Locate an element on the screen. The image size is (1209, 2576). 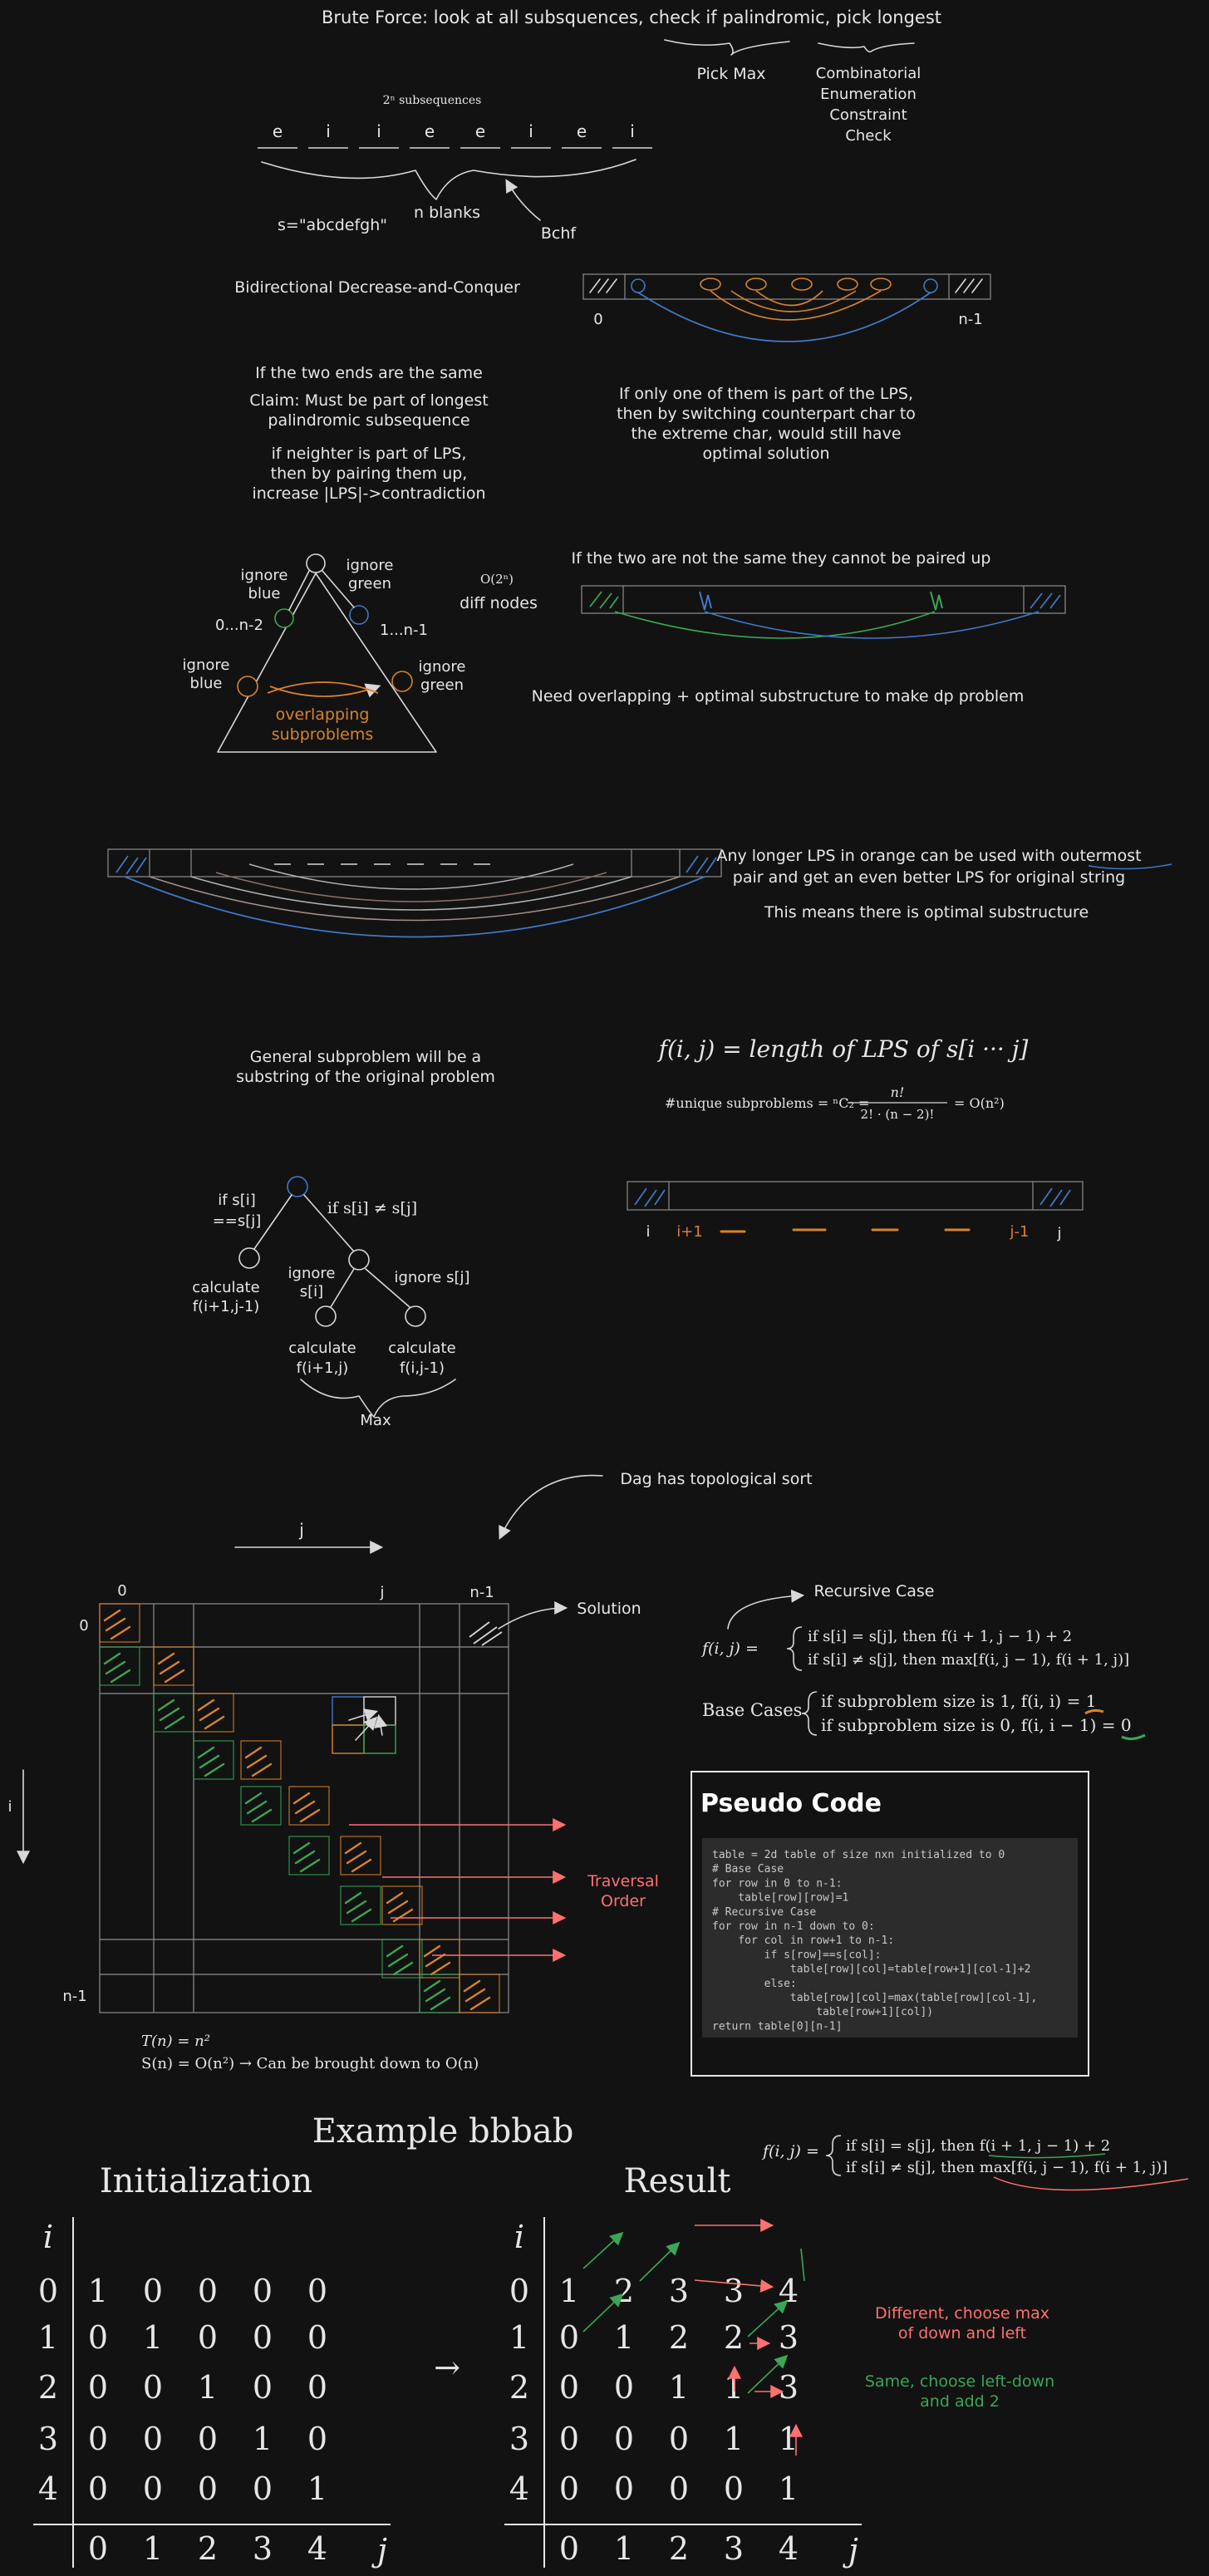
calc-right-1: calculate is located at coordinates (421, 1348).